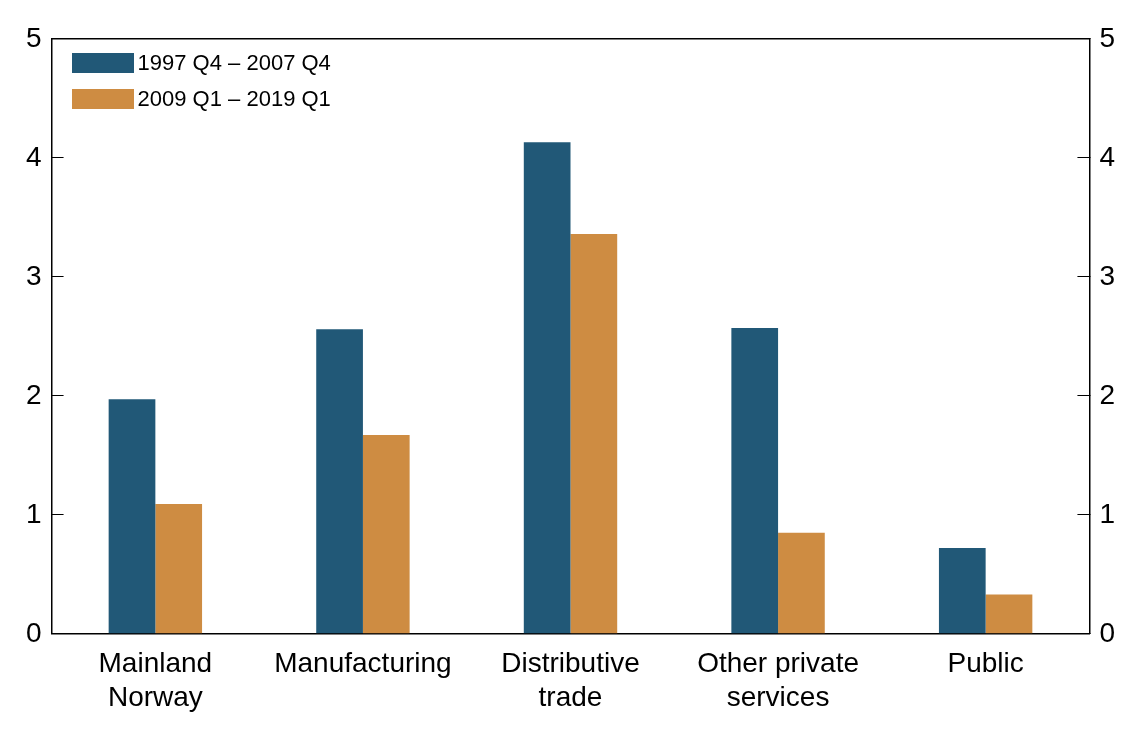 The height and width of the screenshot is (733, 1141). What do you see at coordinates (33, 632) in the screenshot?
I see `y-tick-label: 0` at bounding box center [33, 632].